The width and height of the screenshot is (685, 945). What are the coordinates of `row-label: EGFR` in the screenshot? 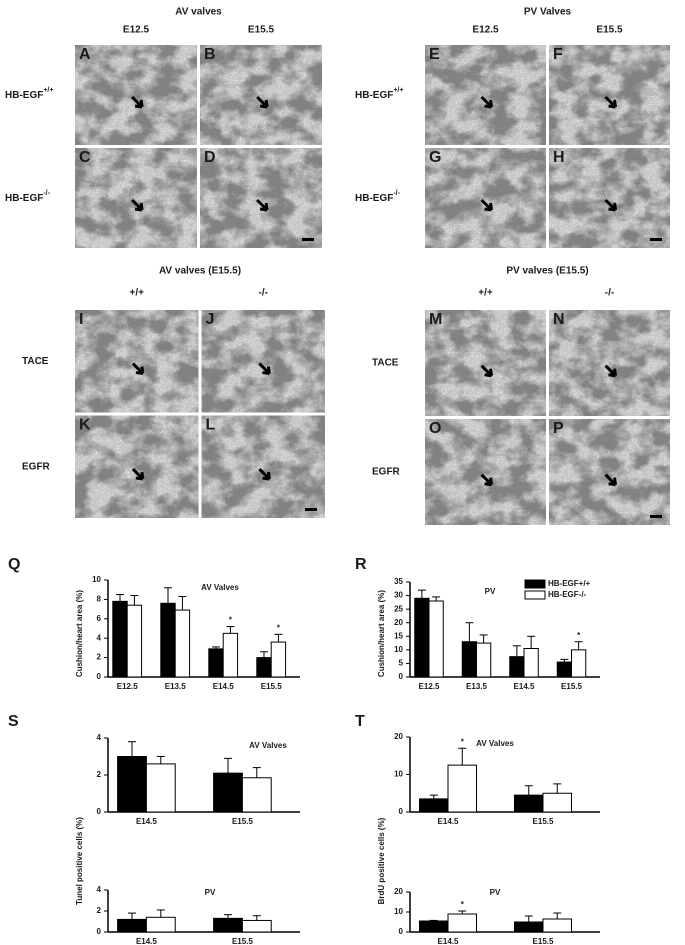 It's located at (386, 472).